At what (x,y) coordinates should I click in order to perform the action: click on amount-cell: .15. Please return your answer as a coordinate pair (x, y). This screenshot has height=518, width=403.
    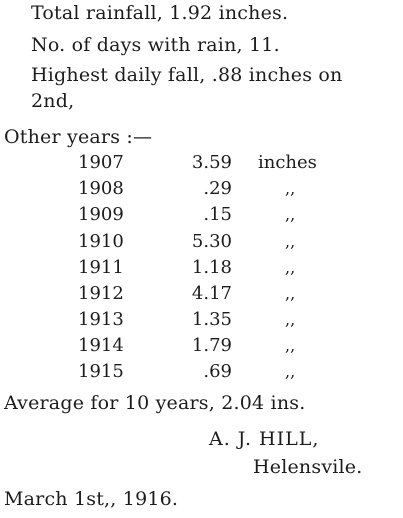
    Looking at the image, I should click on (217, 214).